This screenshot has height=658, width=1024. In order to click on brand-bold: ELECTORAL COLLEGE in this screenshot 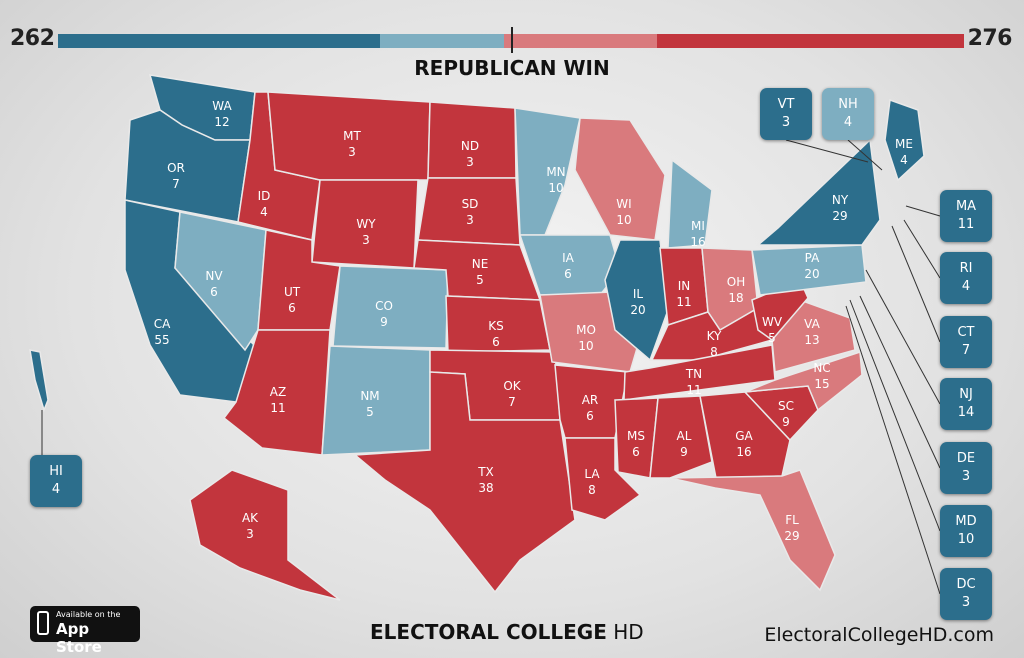, I will do `click(488, 632)`.